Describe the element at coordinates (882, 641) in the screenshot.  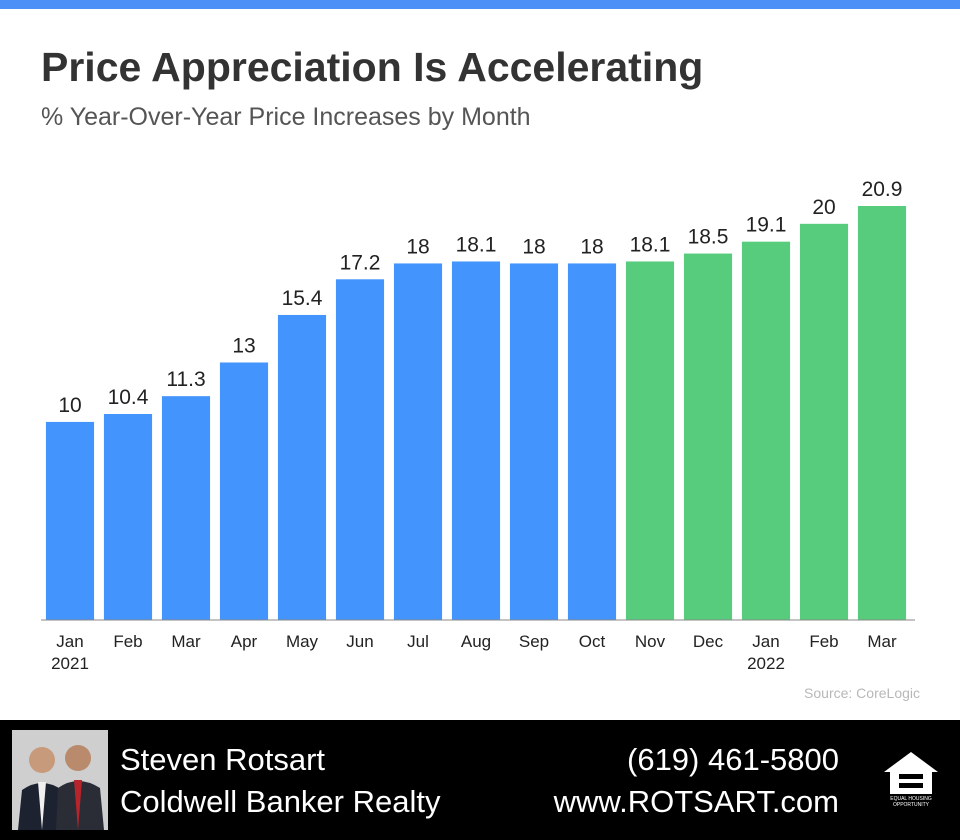
I see `x-tick-label-15: Mar` at that location.